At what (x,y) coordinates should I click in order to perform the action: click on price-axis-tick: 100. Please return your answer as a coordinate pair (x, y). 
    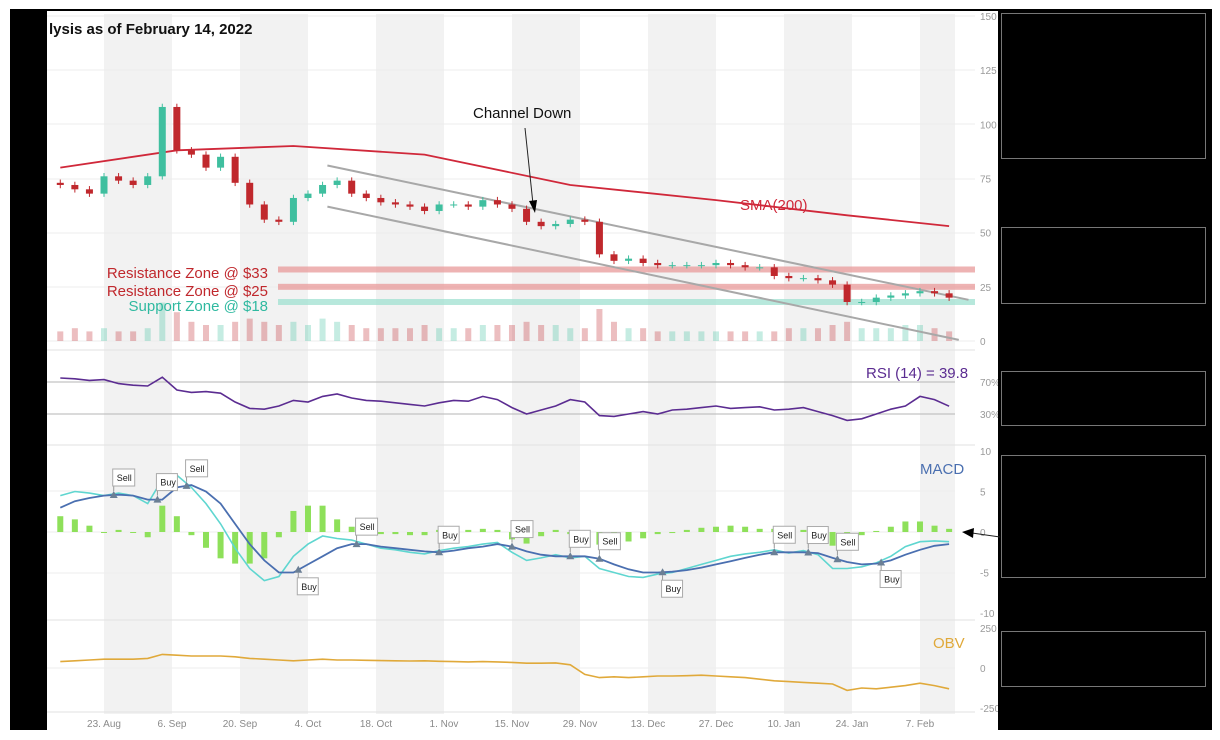
    Looking at the image, I should click on (988, 125).